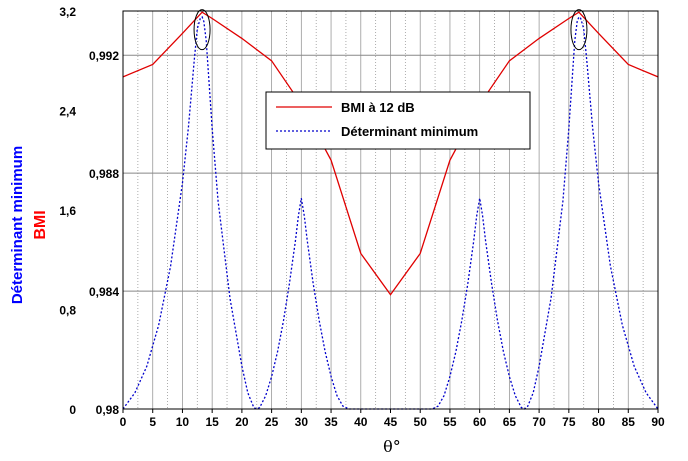 This screenshot has height=461, width=688. Describe the element at coordinates (510, 422) in the screenshot. I see `x-tick-label: 65` at that location.